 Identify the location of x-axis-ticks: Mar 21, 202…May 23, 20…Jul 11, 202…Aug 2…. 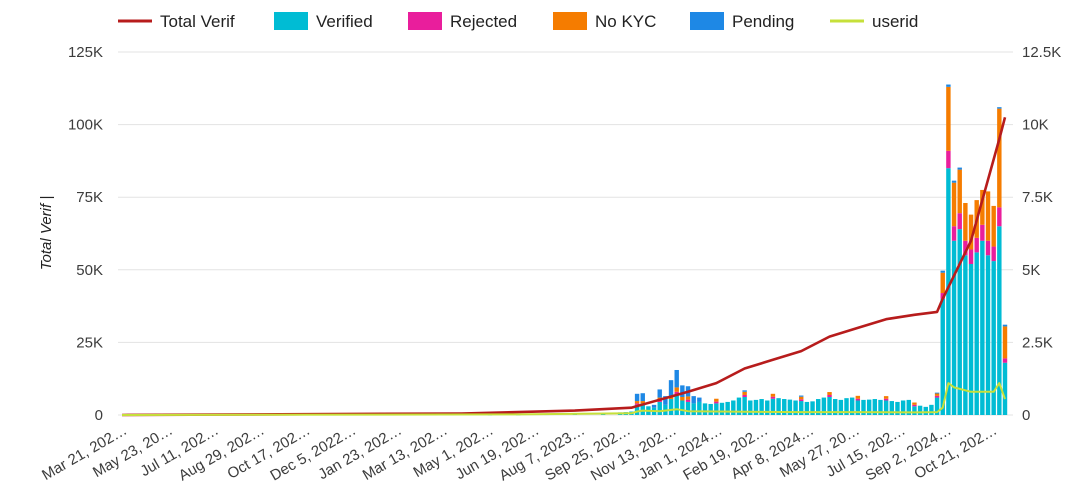
(519, 453).